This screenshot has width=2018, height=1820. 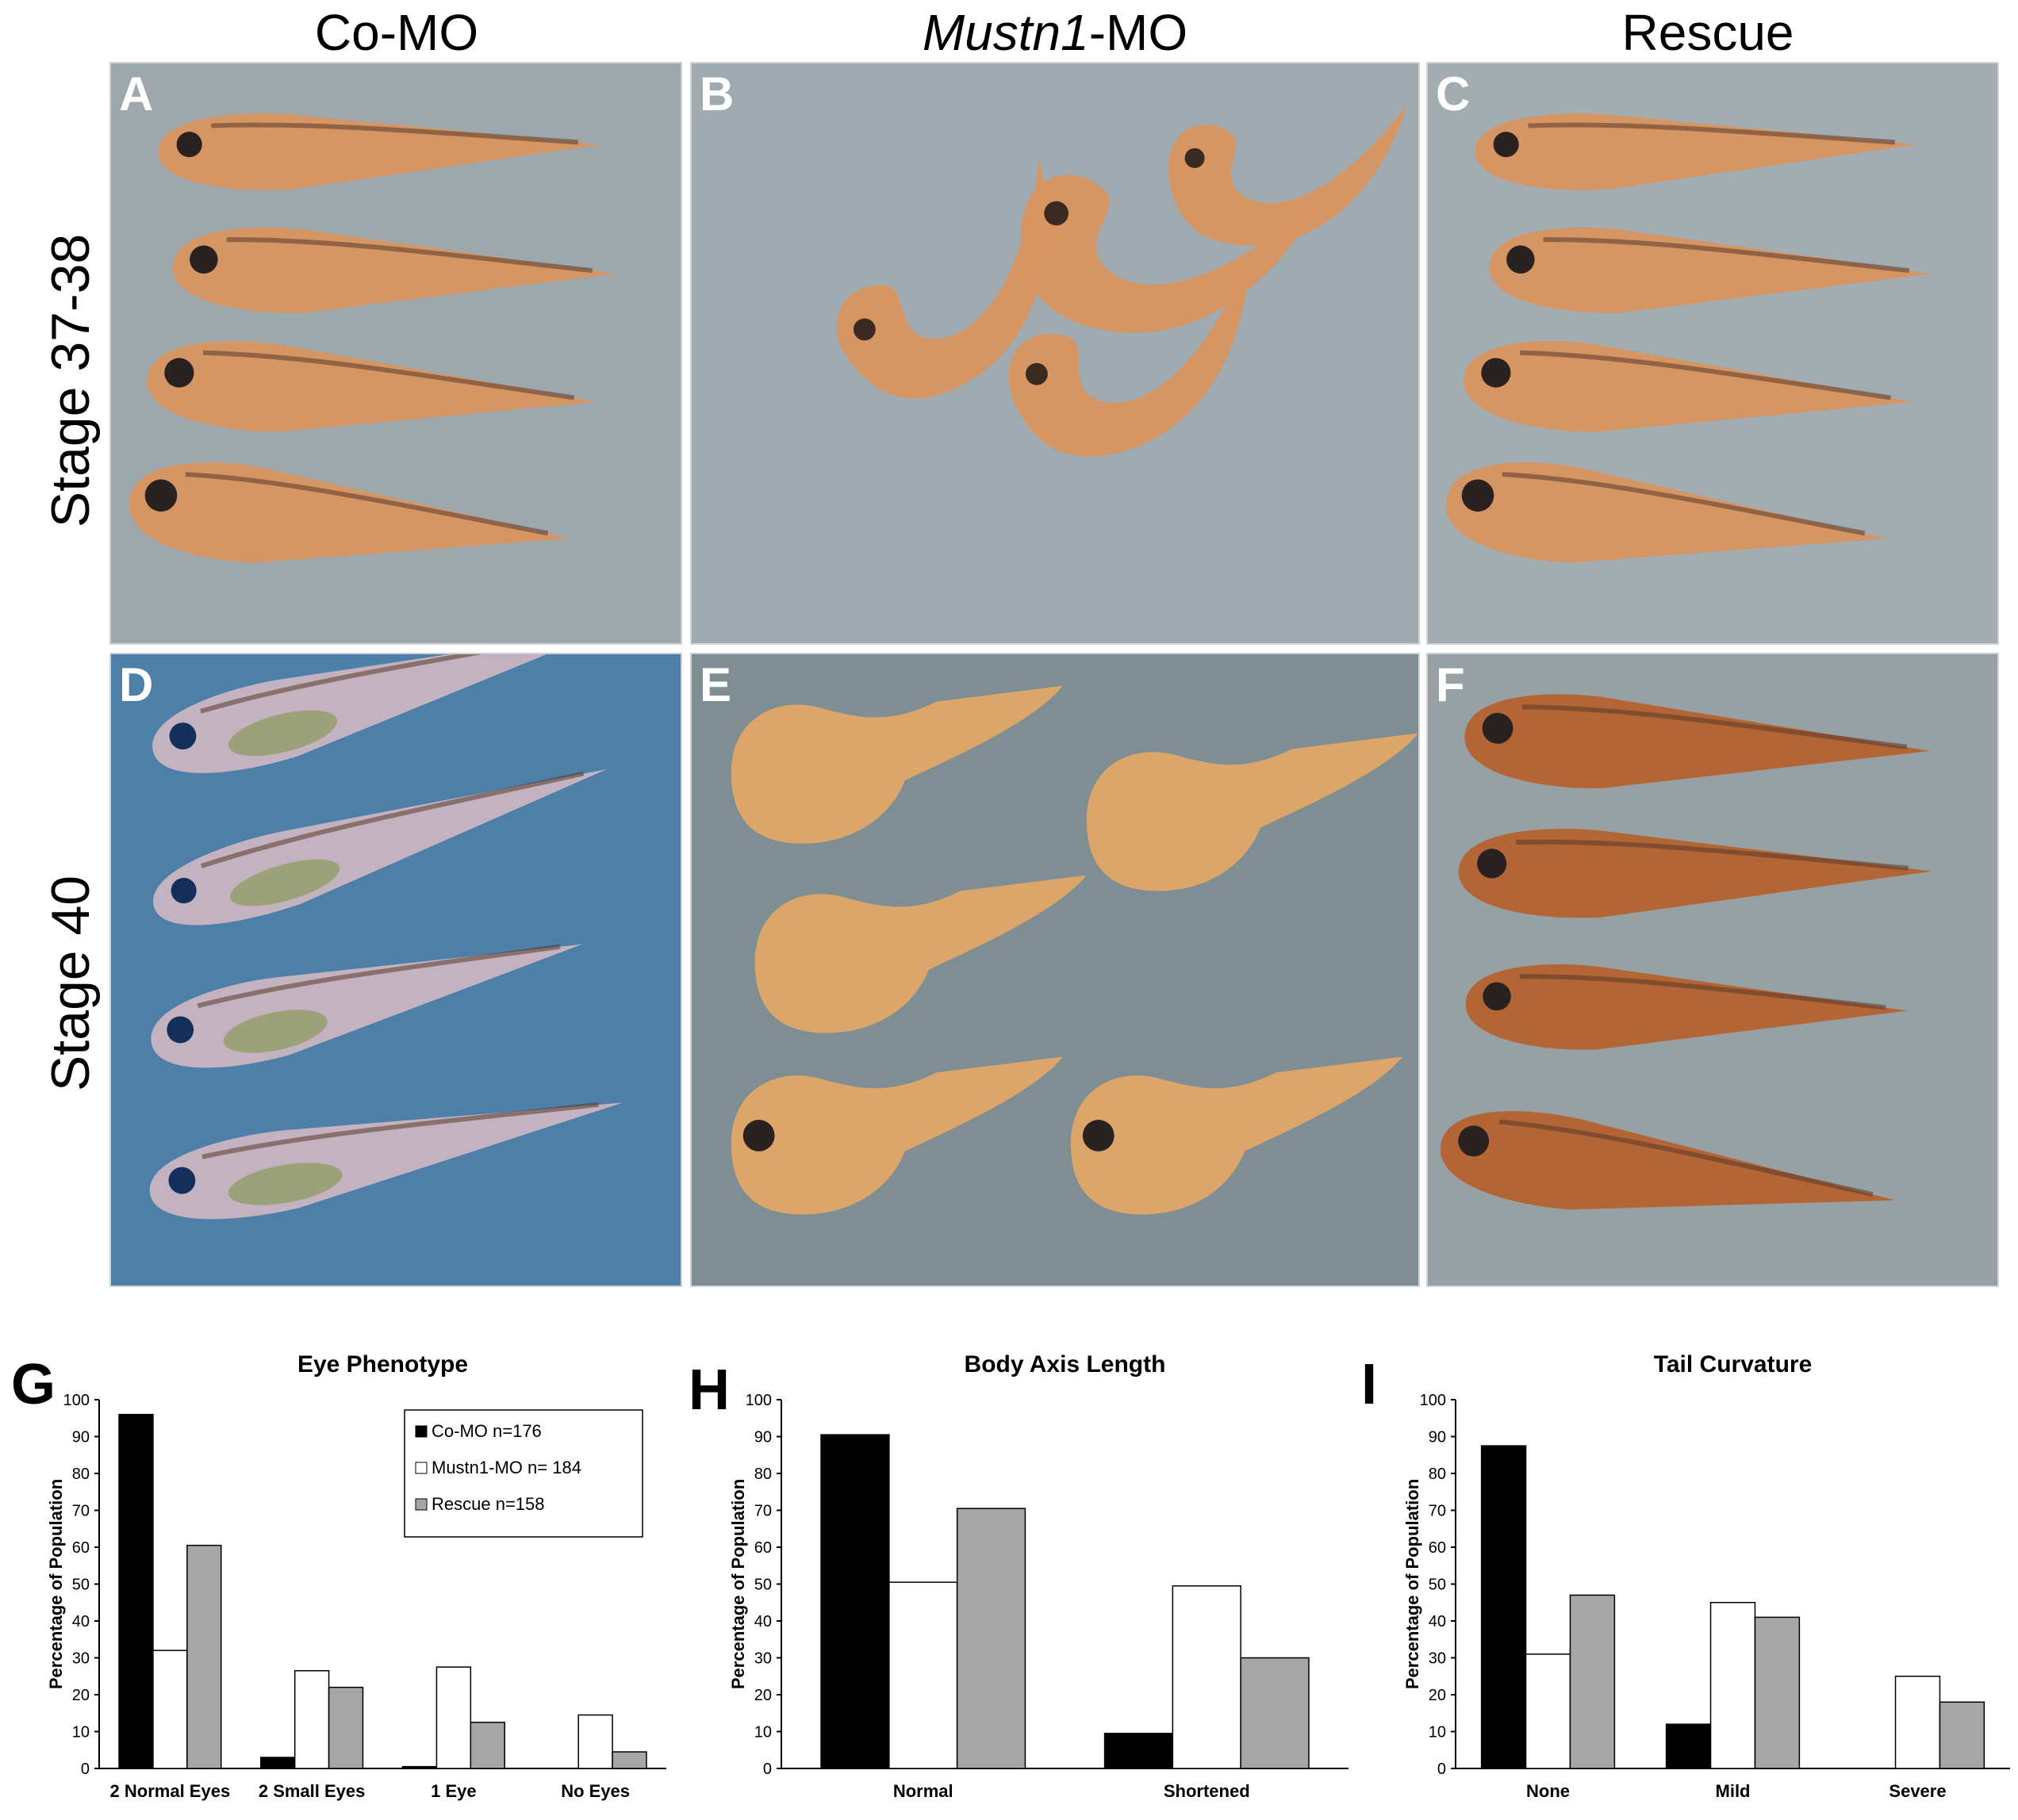 I want to click on y-tick-label: 10, so click(x=81, y=1732).